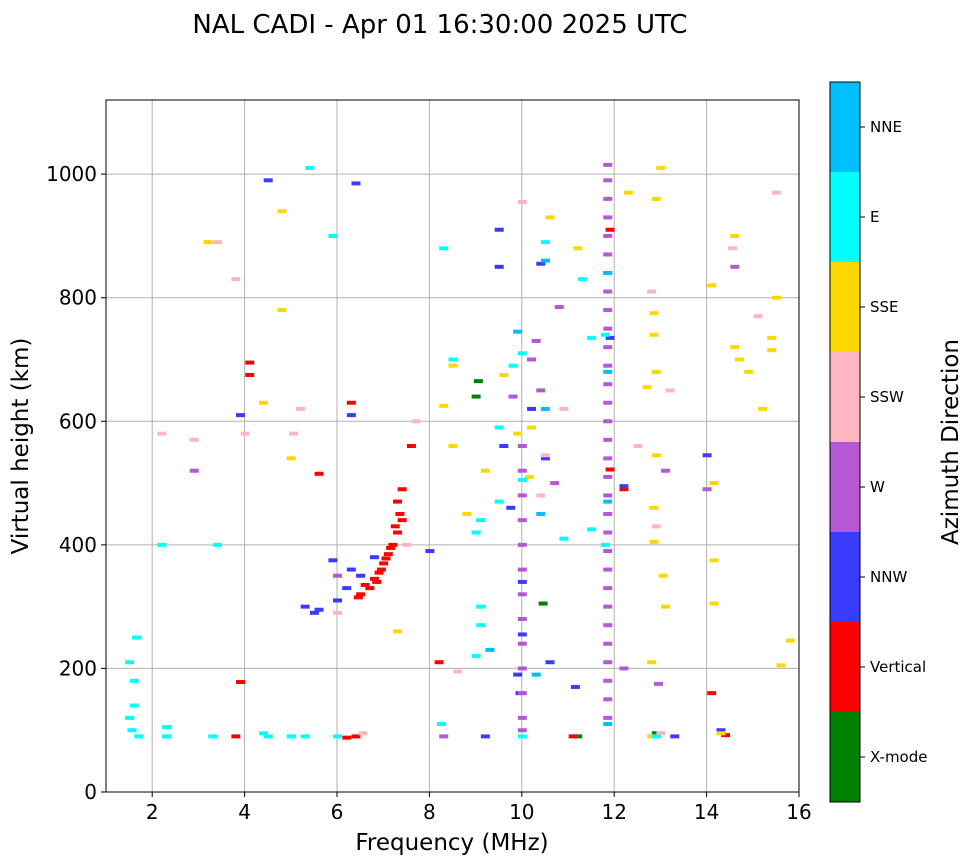 The height and width of the screenshot is (865, 972). What do you see at coordinates (845, 577) in the screenshot?
I see `colorbar-segment` at bounding box center [845, 577].